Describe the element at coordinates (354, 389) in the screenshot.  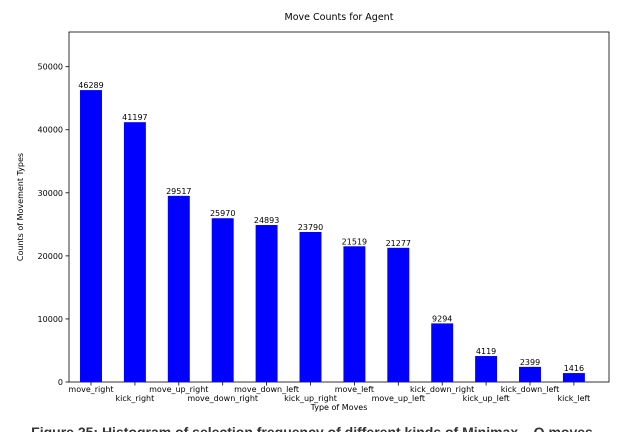
I see `x-tick-label: move_left` at that location.